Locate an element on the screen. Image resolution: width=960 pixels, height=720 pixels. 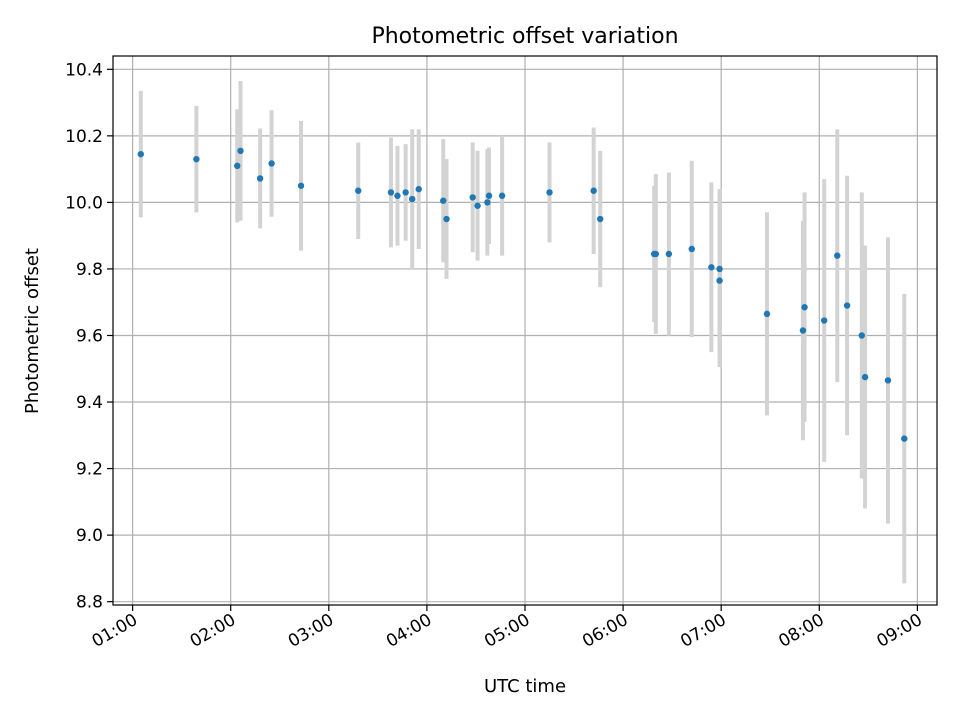
y-tick-label: 9.4 is located at coordinates (89, 403).